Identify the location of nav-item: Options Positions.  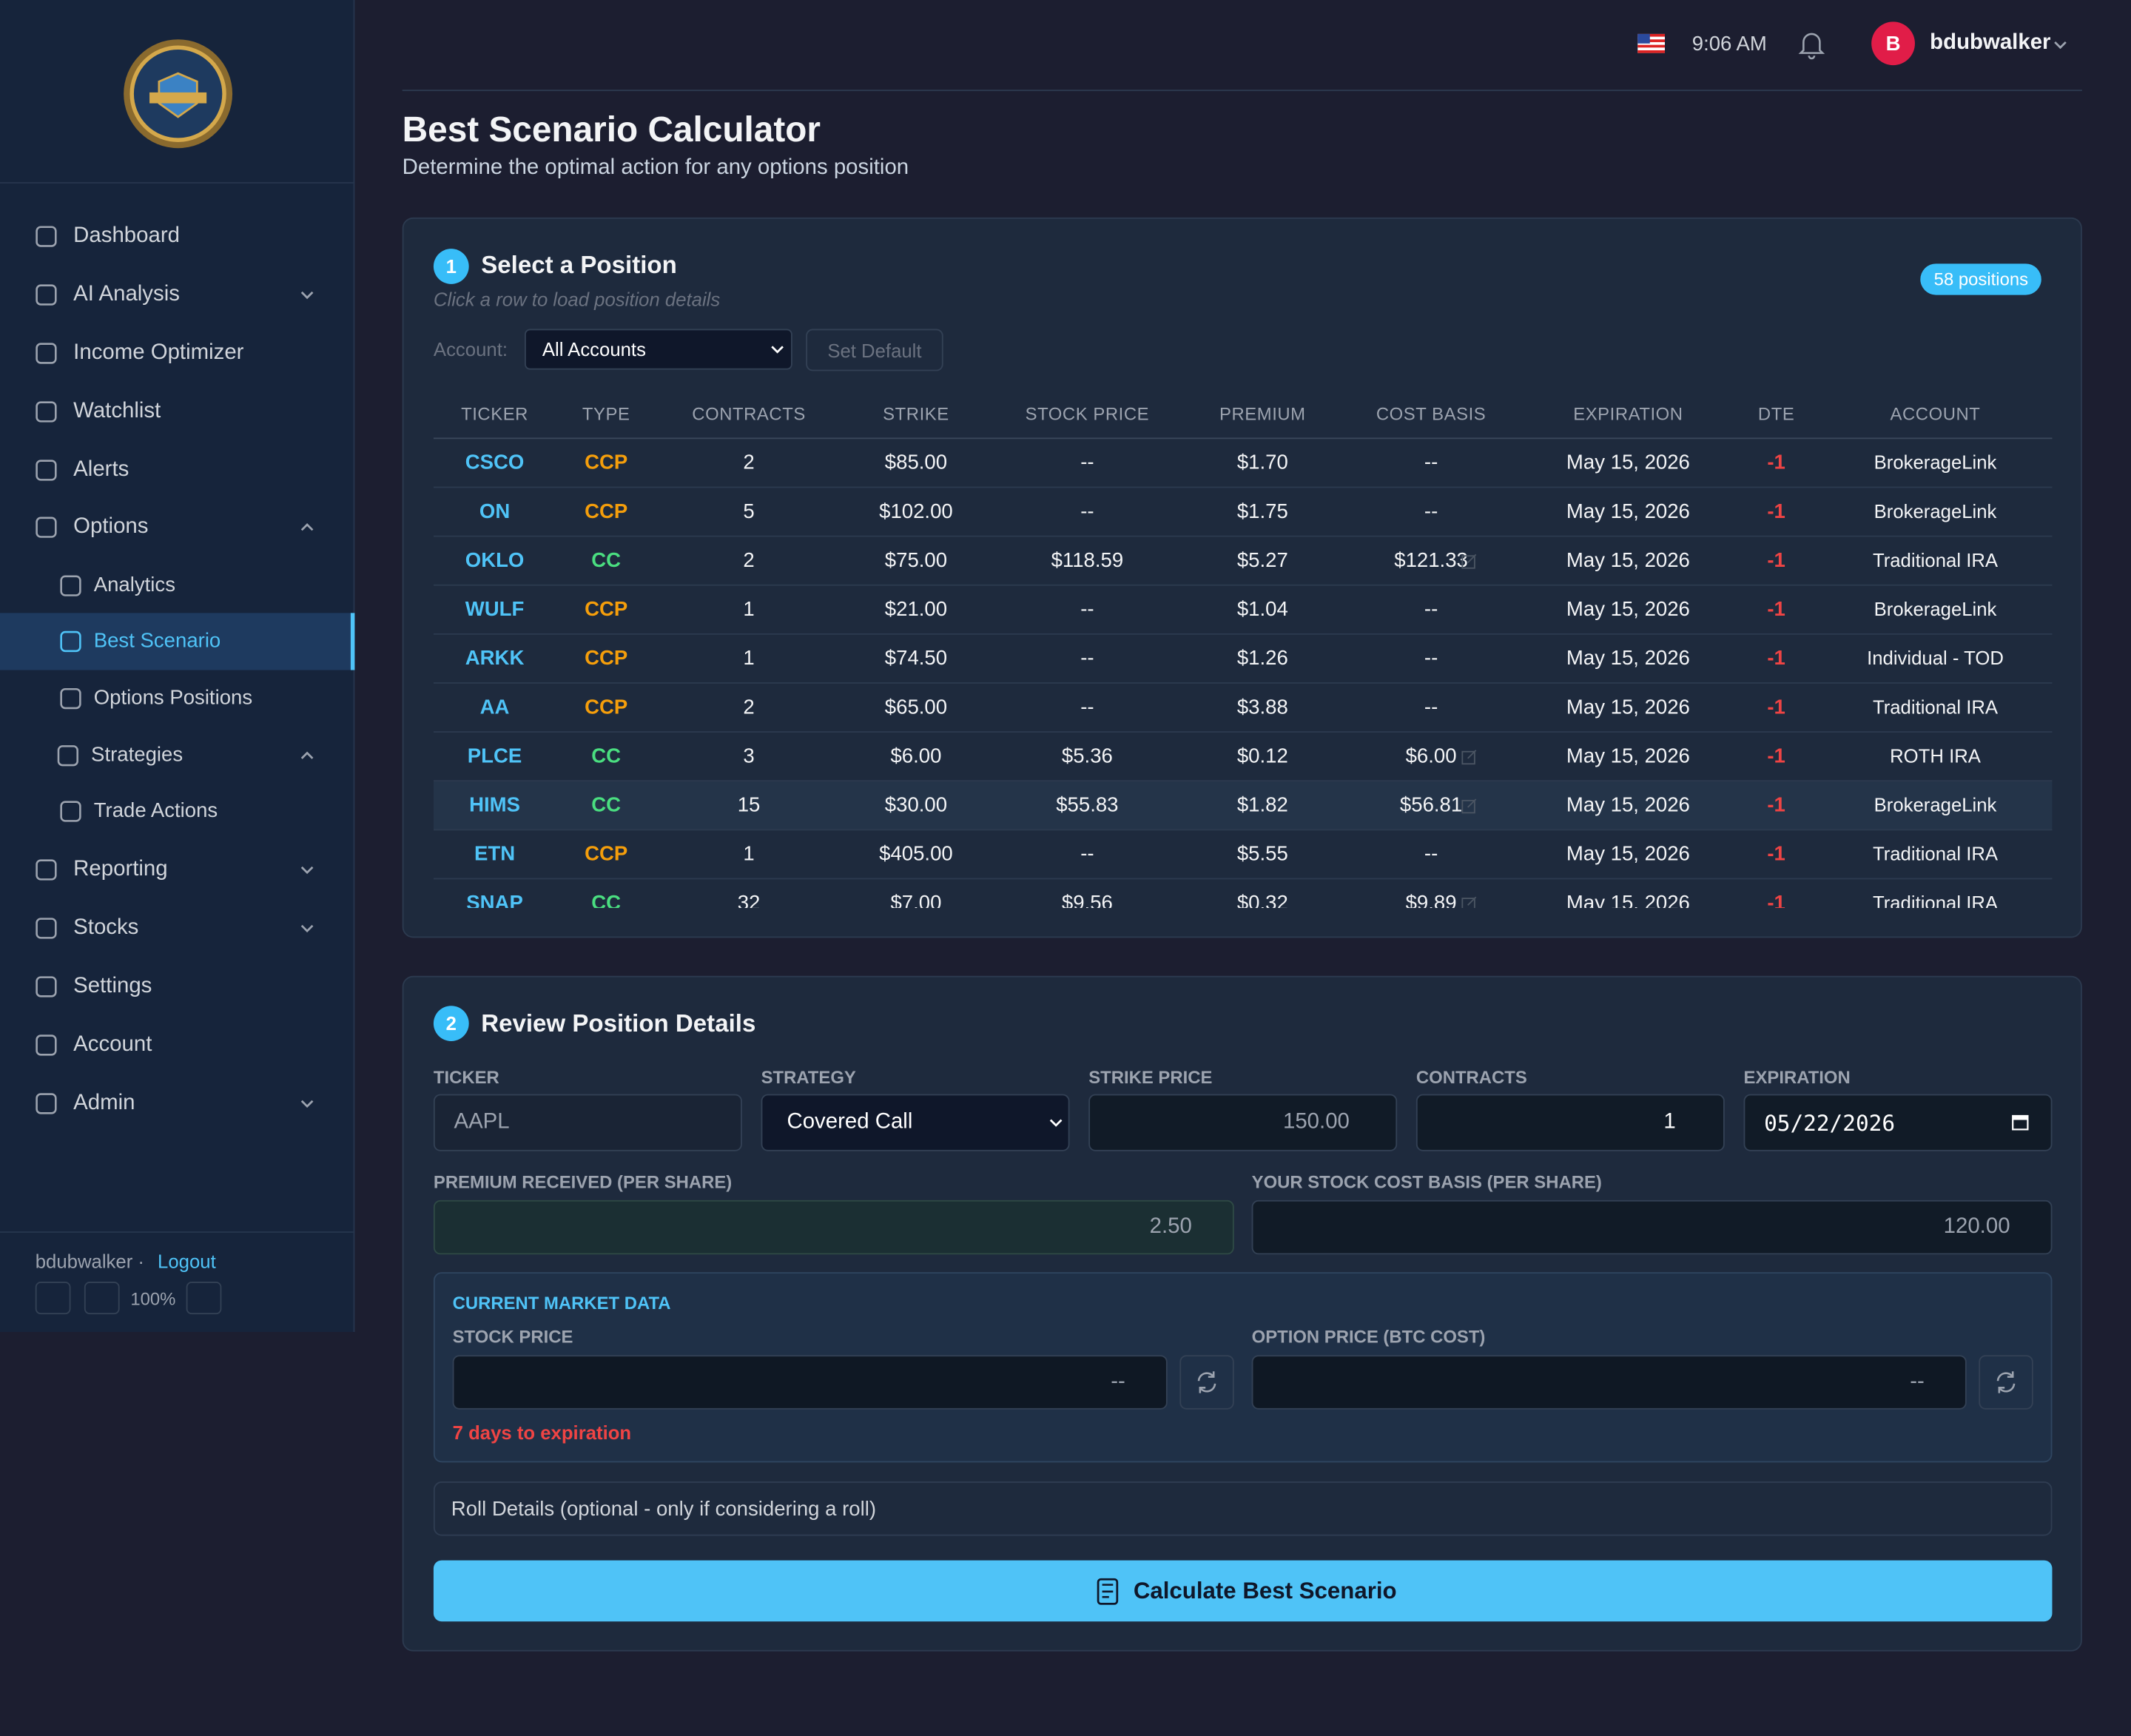
(173, 698).